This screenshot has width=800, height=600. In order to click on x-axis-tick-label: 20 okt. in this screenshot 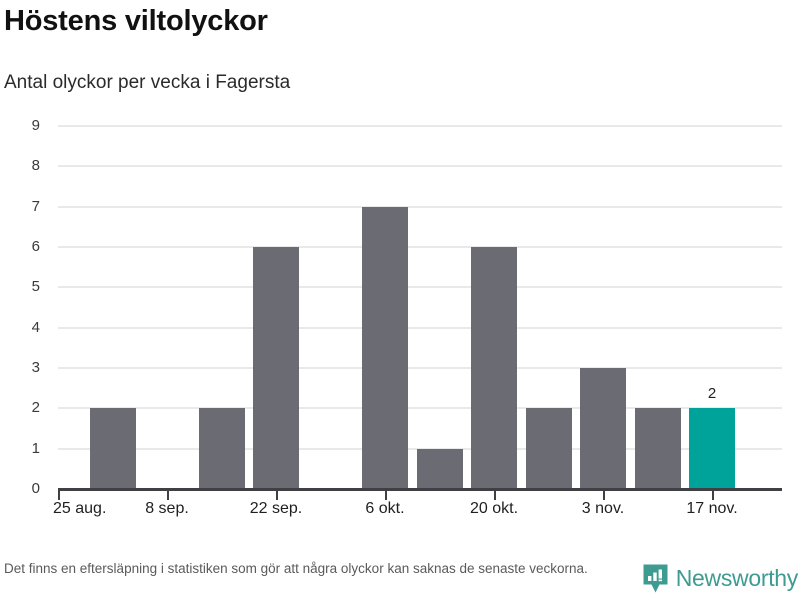, I will do `click(494, 508)`.